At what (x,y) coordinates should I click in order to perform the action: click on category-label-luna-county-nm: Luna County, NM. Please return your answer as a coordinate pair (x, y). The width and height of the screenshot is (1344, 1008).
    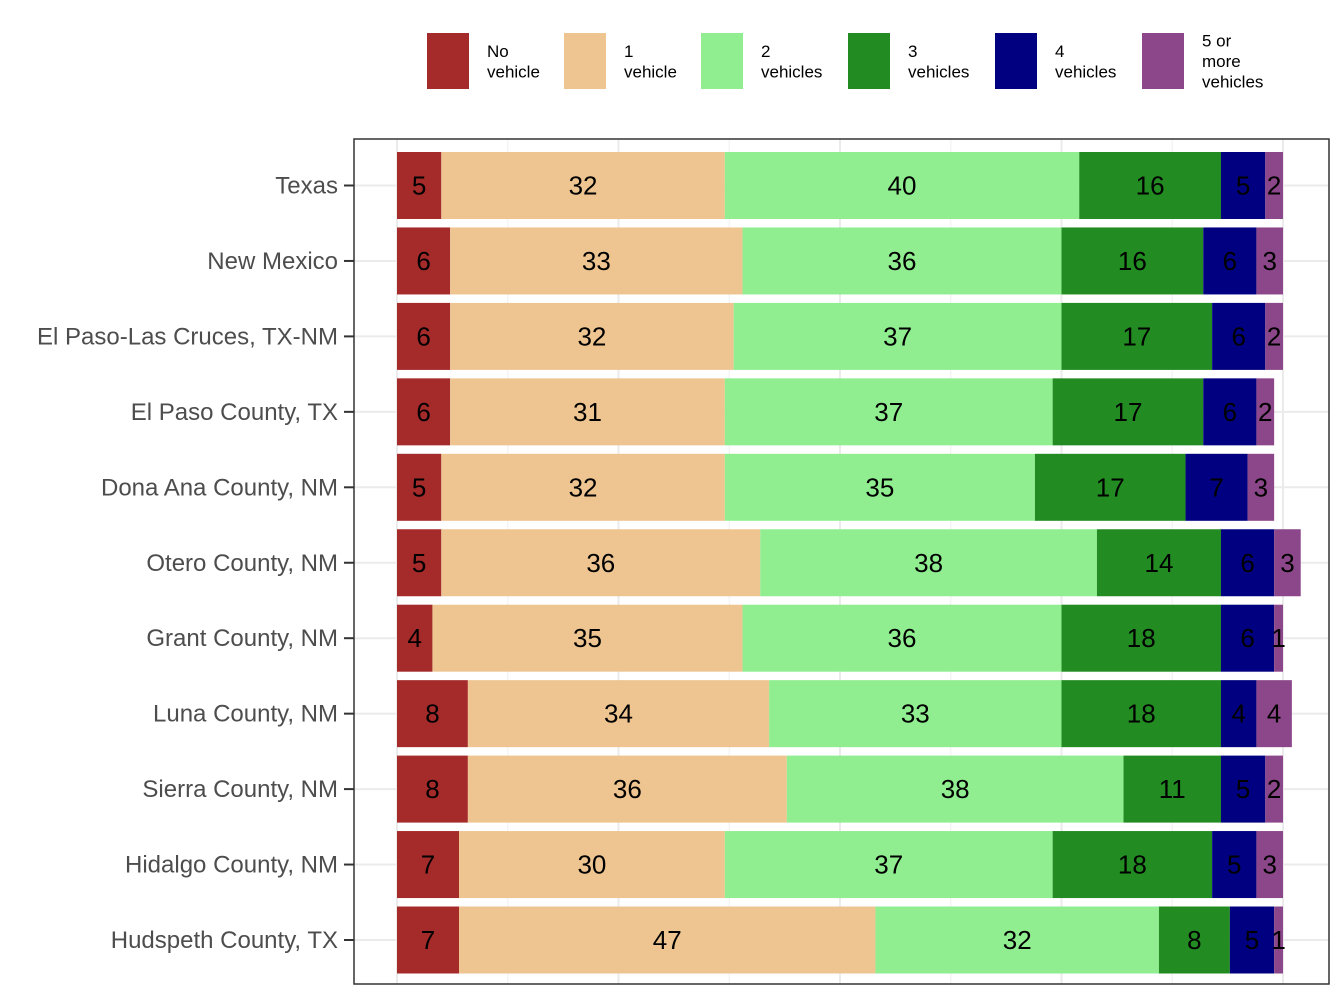
    Looking at the image, I should click on (245, 714).